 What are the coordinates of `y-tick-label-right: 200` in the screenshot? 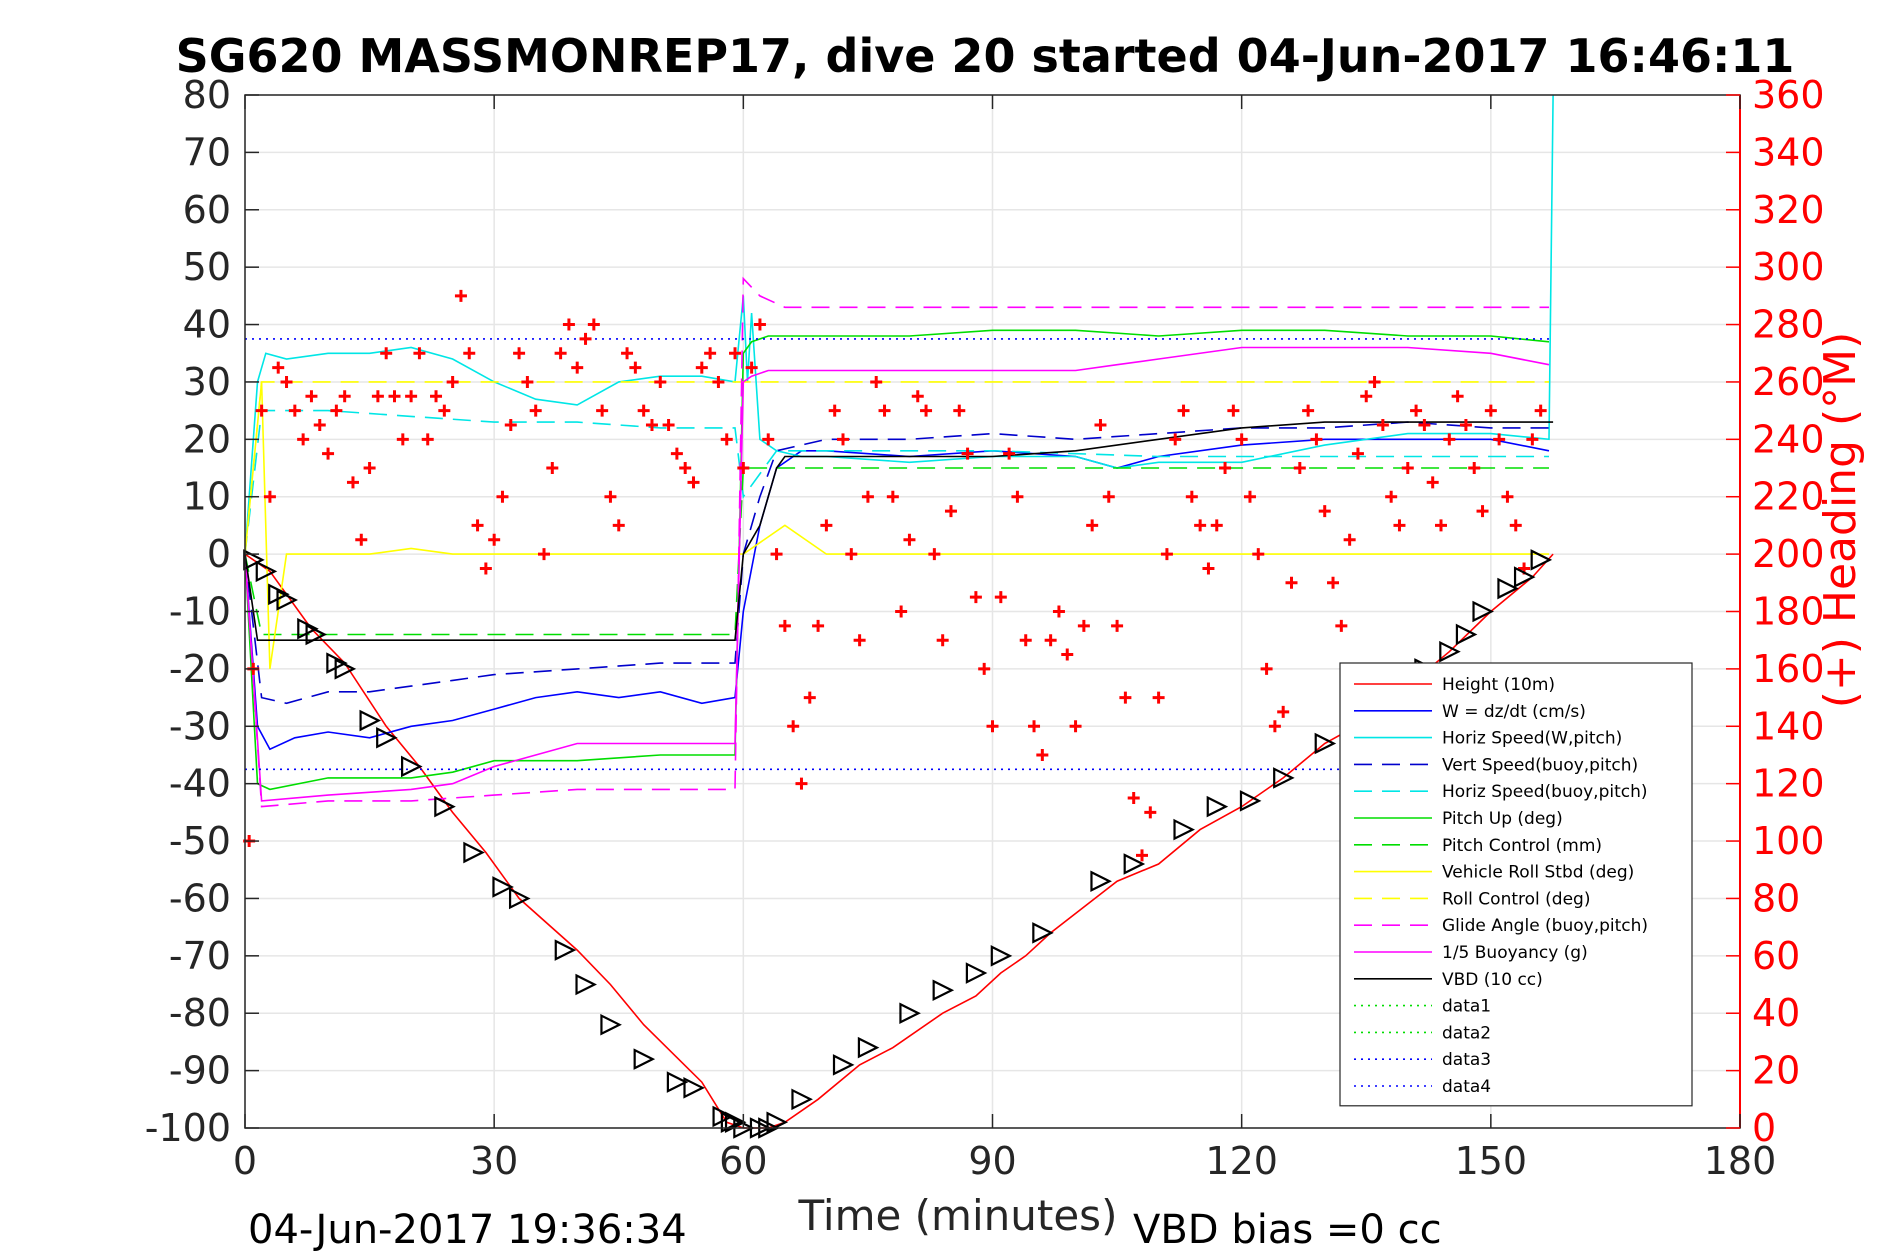 It's located at (1788, 554).